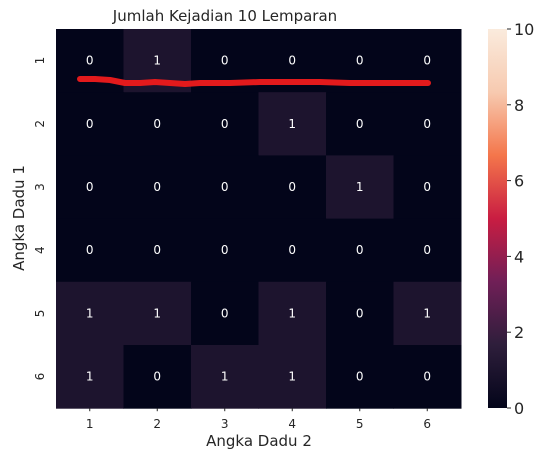  What do you see at coordinates (520, 219) in the screenshot?
I see `colorbar-tick-labels: 0 2 4 6 8 10` at bounding box center [520, 219].